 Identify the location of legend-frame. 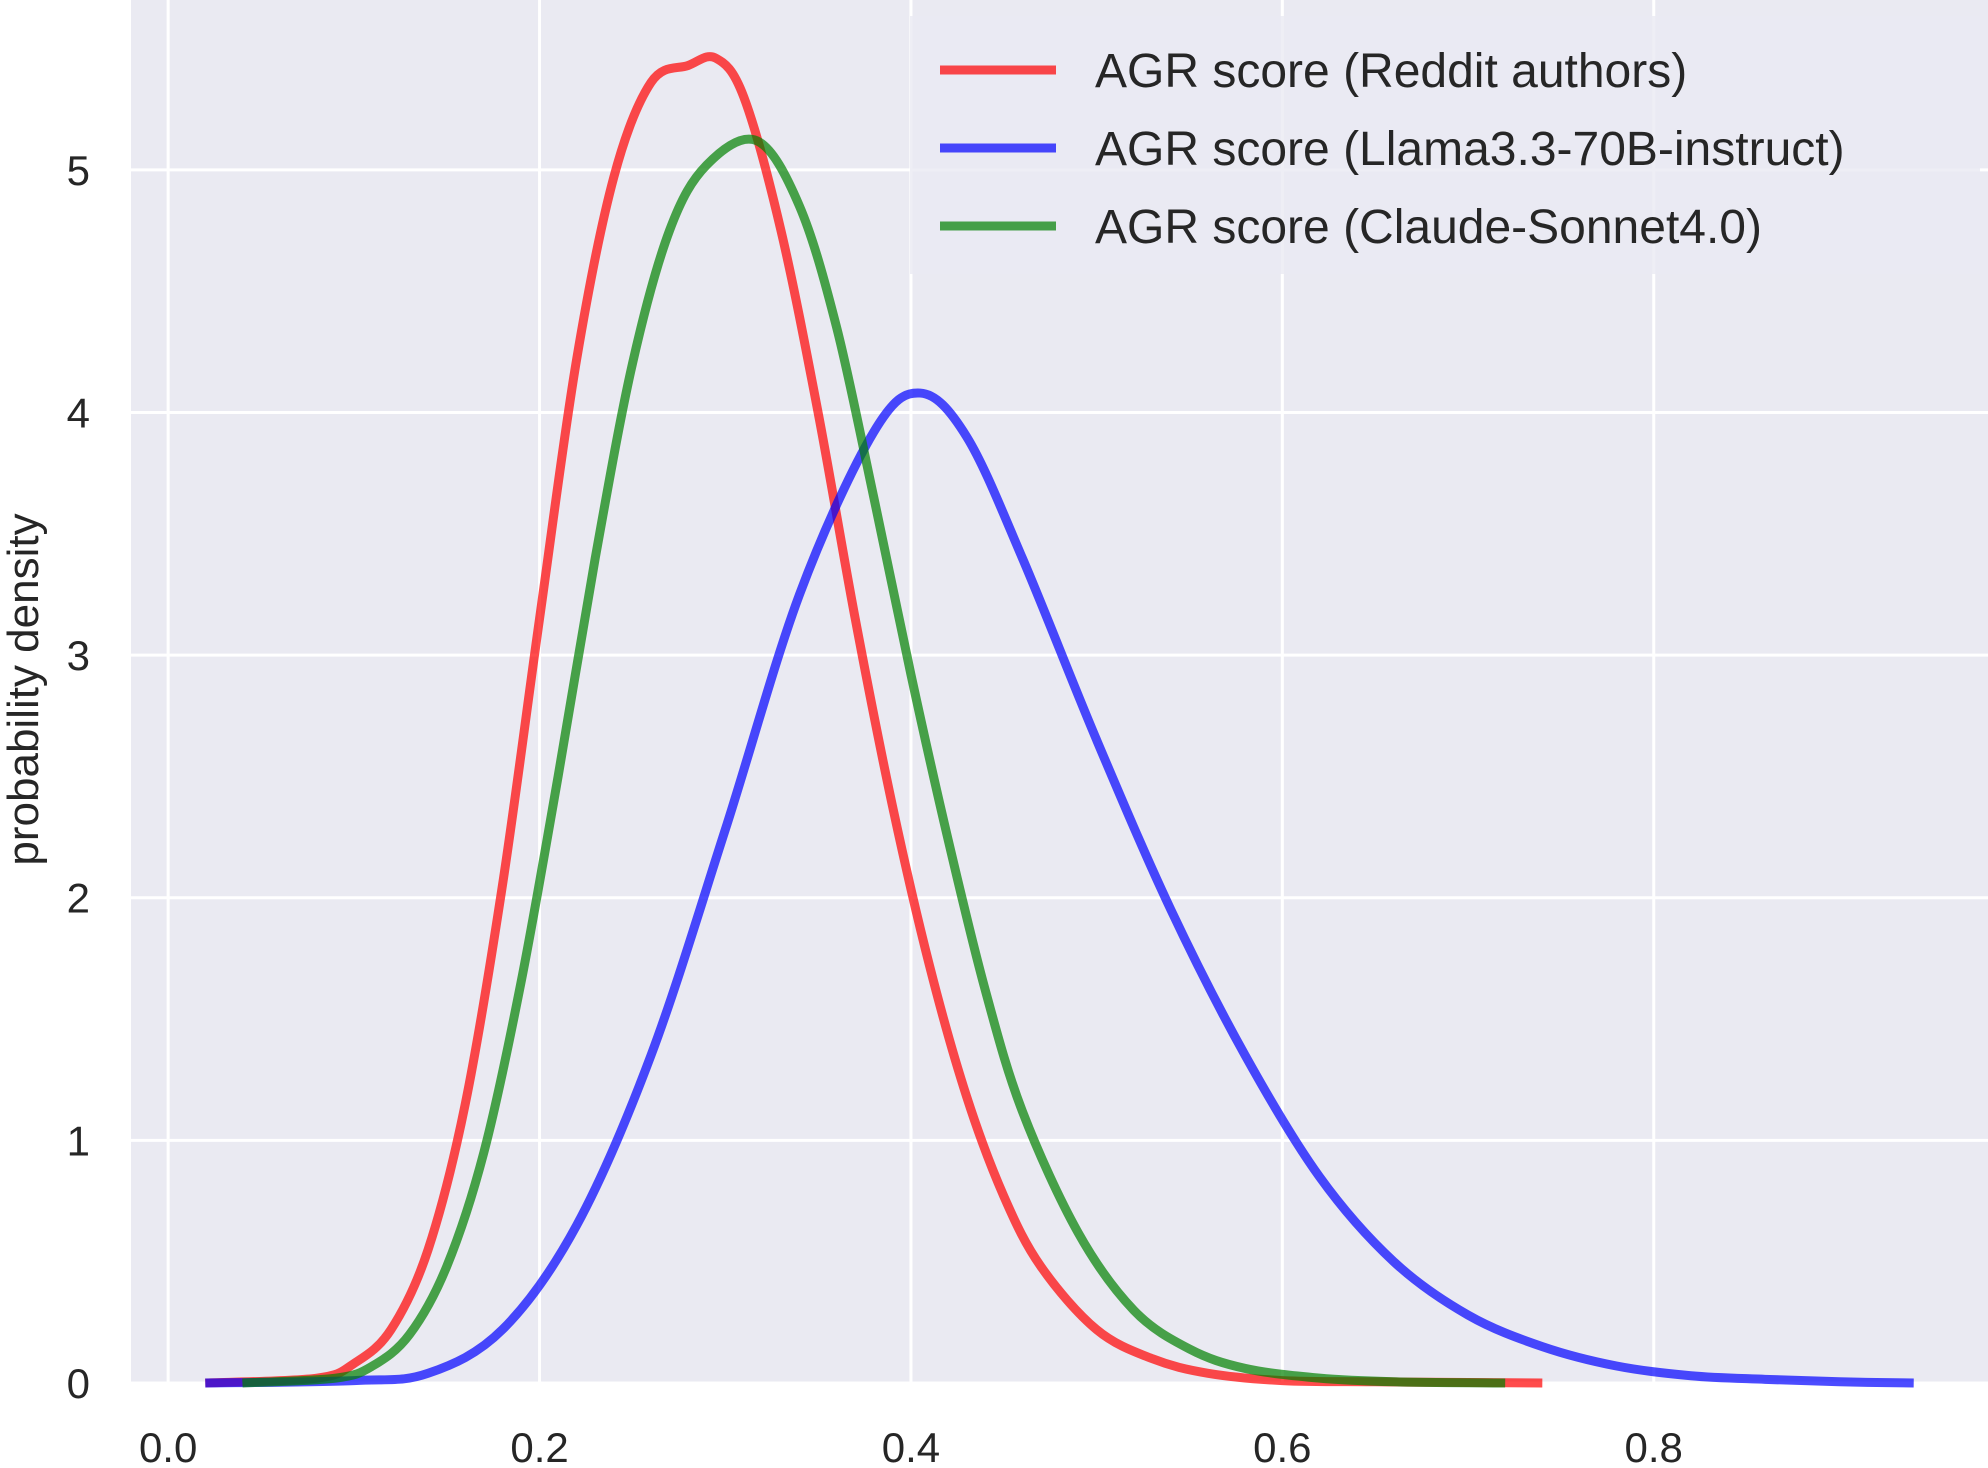
(1445, 145).